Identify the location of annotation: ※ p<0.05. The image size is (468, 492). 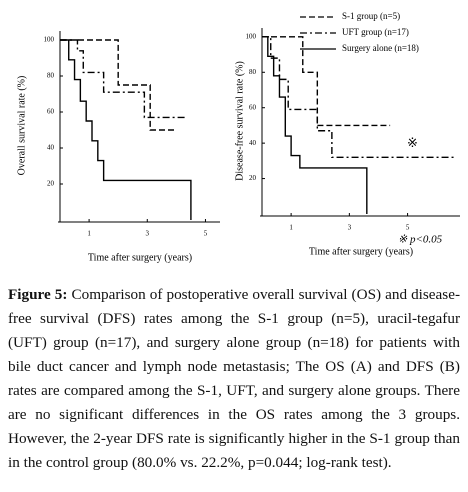
(420, 240).